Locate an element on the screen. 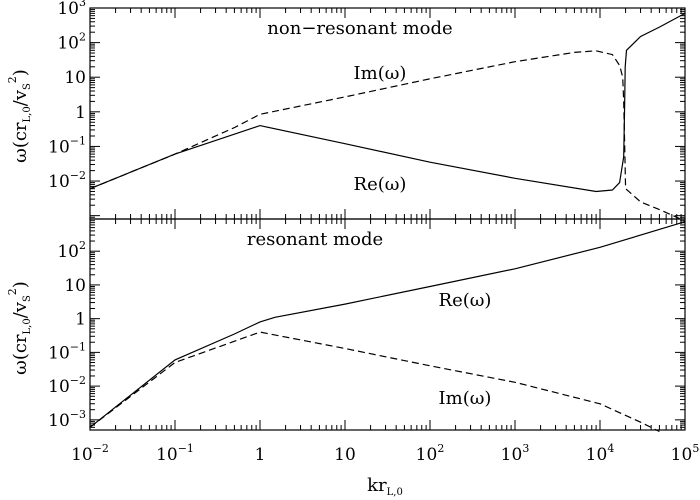  x-tick-label: 1 is located at coordinates (260, 455).